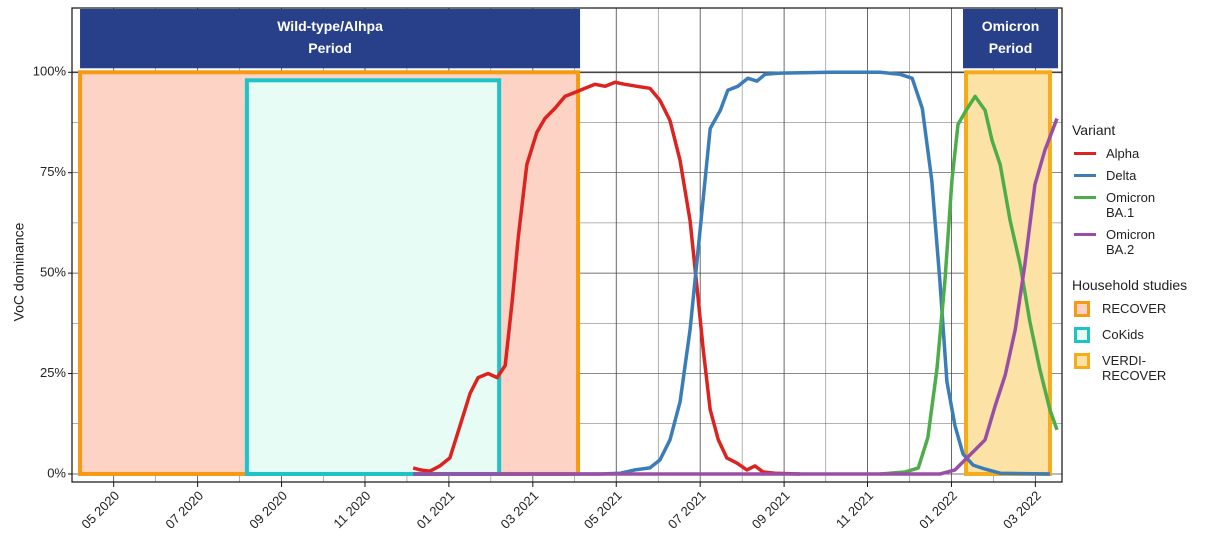 This screenshot has height=544, width=1214. What do you see at coordinates (1134, 308) in the screenshot?
I see `legend-label: RECOVER` at bounding box center [1134, 308].